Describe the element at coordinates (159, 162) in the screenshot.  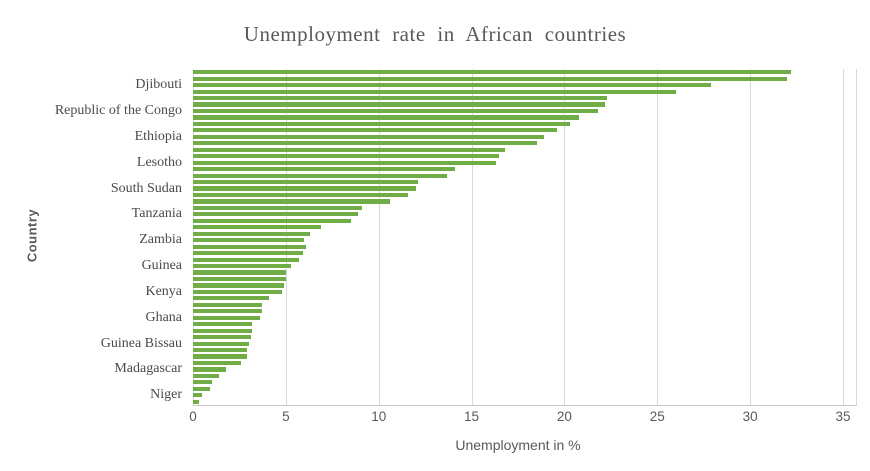
I see `country-label: Lesotho` at that location.